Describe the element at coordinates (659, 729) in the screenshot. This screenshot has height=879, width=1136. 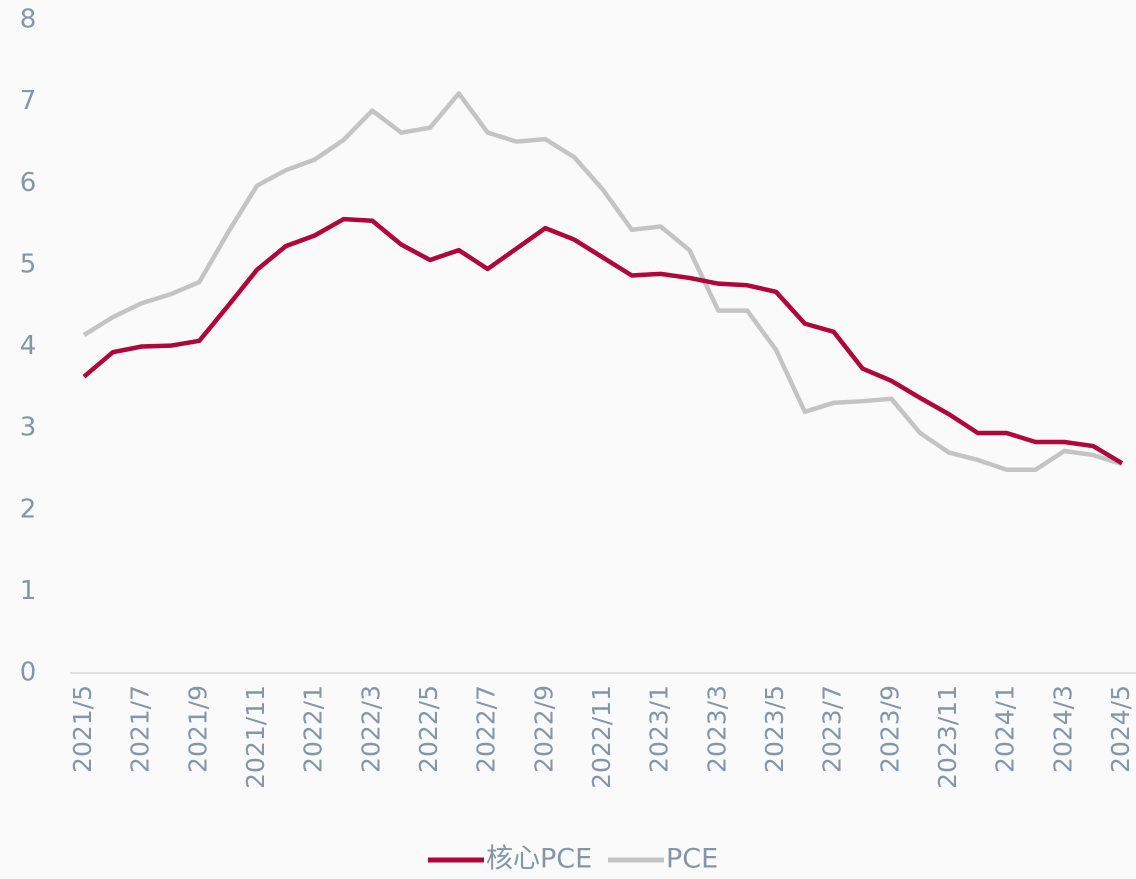
I see `x-tick-label: 2023/1` at that location.